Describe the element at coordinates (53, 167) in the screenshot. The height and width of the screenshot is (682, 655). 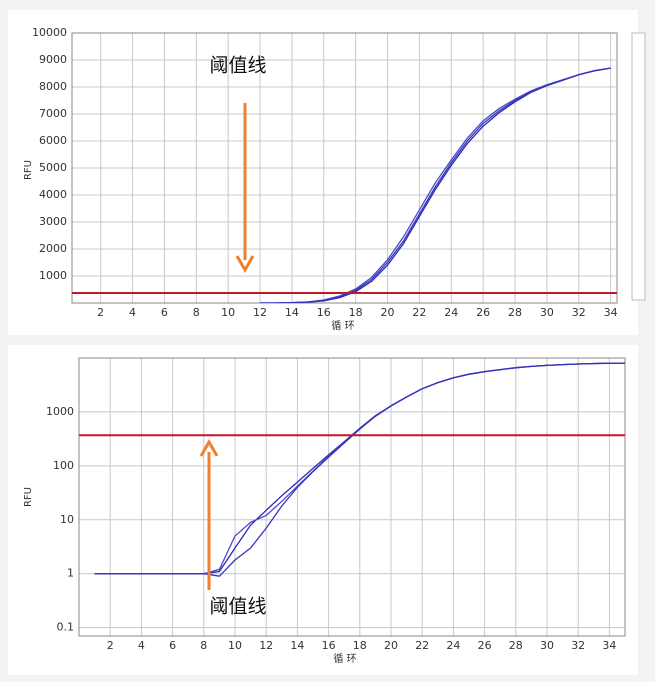
I see `y-tick-label: 5000` at that location.